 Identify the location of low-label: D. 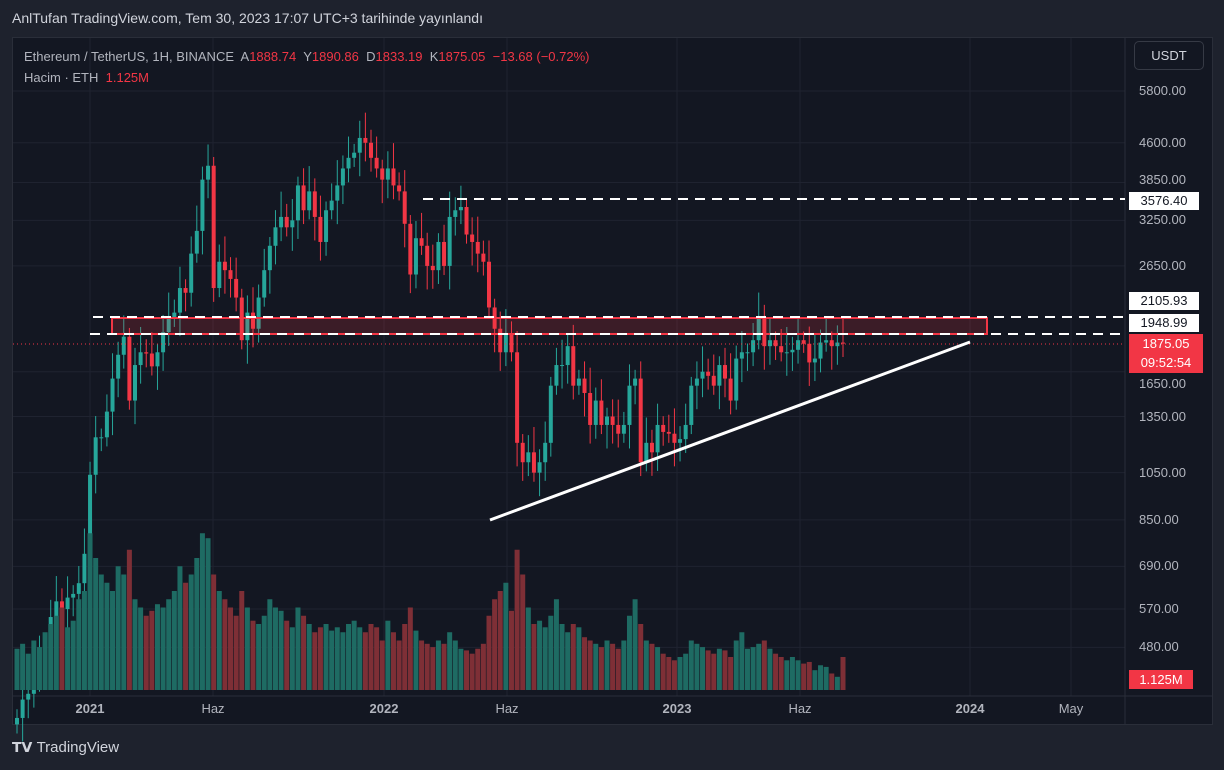
(371, 56).